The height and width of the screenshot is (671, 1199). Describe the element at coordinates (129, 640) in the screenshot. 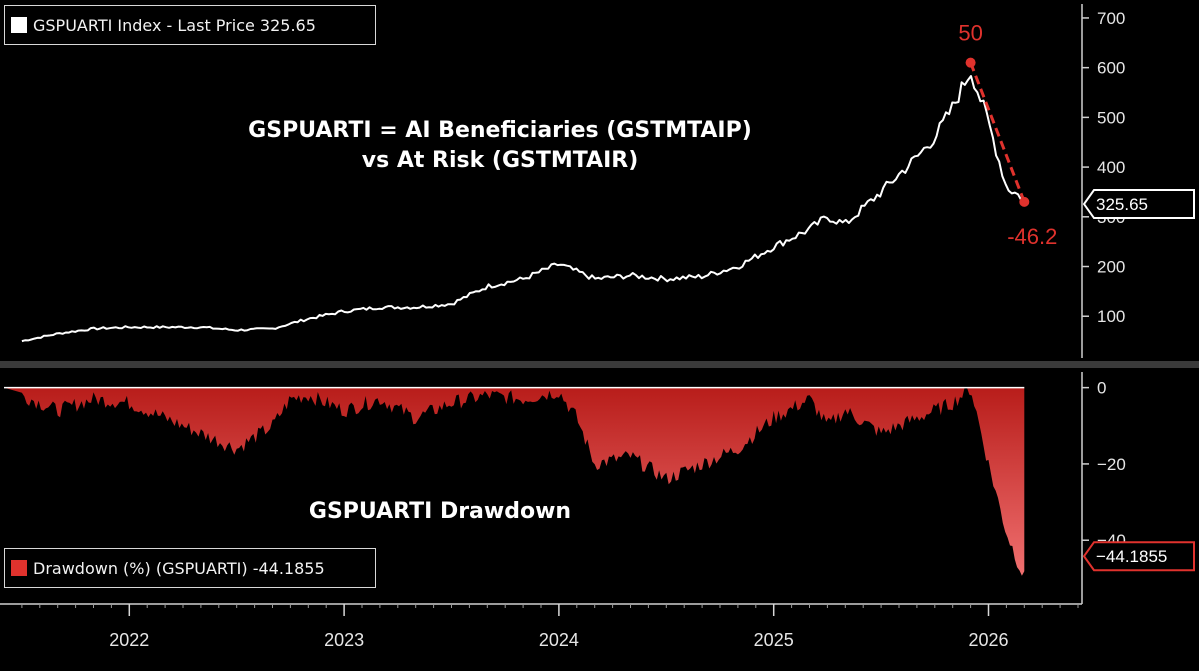

I see `x-tick-label: 2022` at that location.